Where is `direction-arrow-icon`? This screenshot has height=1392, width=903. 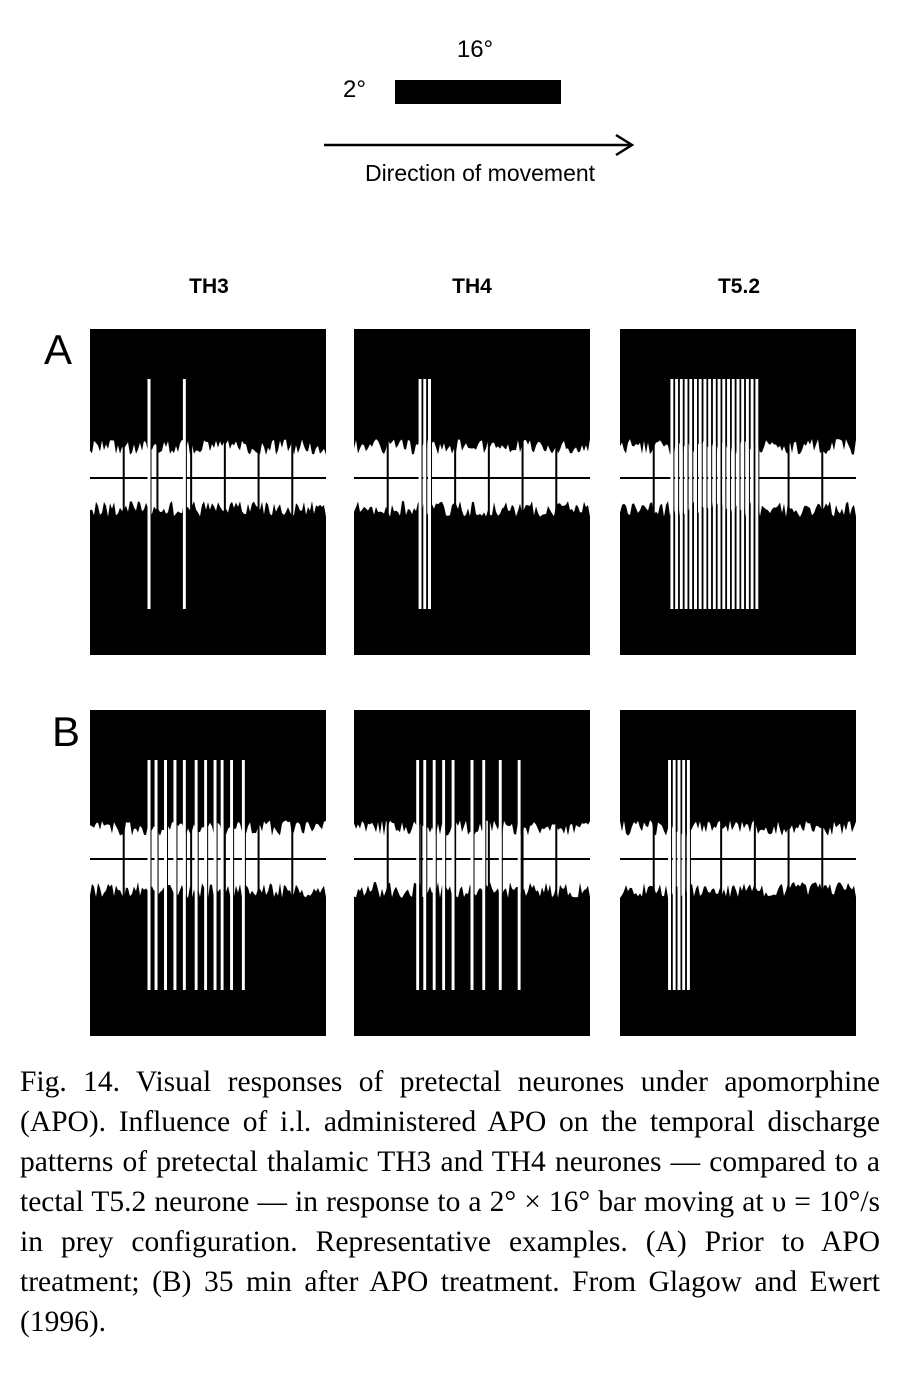
direction-arrow-icon is located at coordinates (479, 145).